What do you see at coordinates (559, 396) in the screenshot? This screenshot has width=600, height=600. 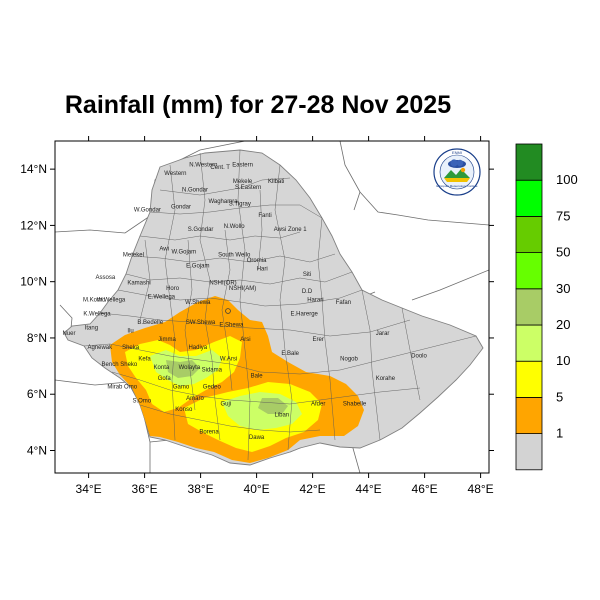 I see `legend-label: 5` at bounding box center [559, 396].